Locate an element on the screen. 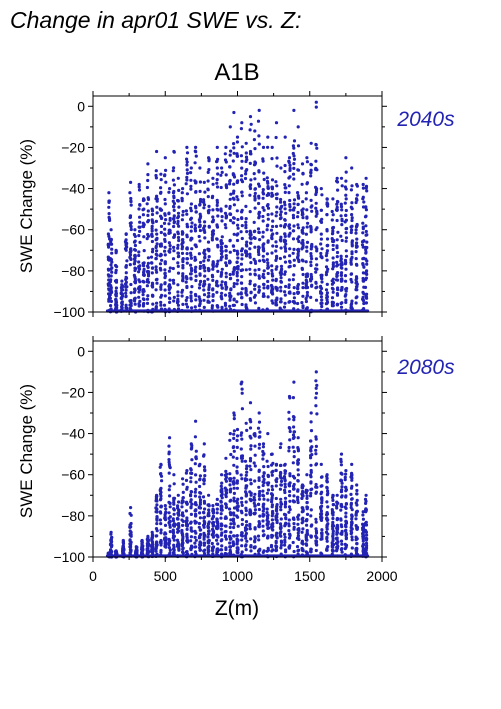 The width and height of the screenshot is (501, 709). scenario-title: A1B is located at coordinates (236, 72).